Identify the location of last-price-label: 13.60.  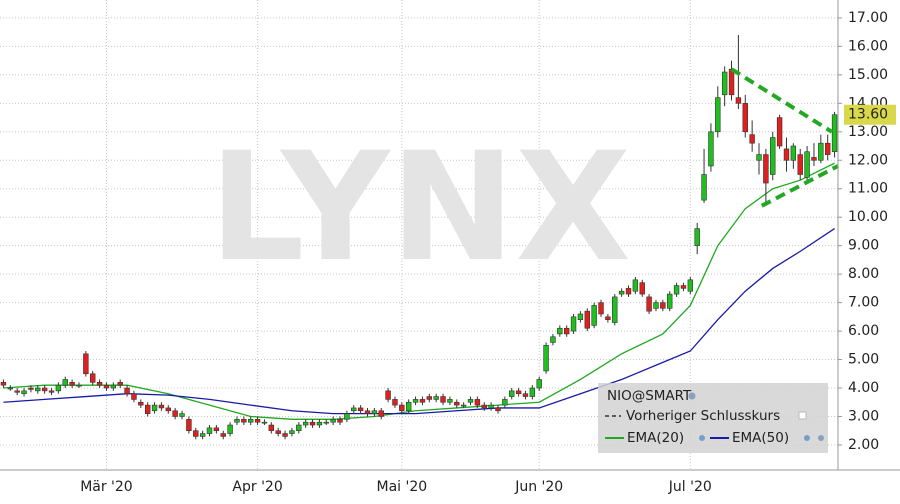
(868, 115).